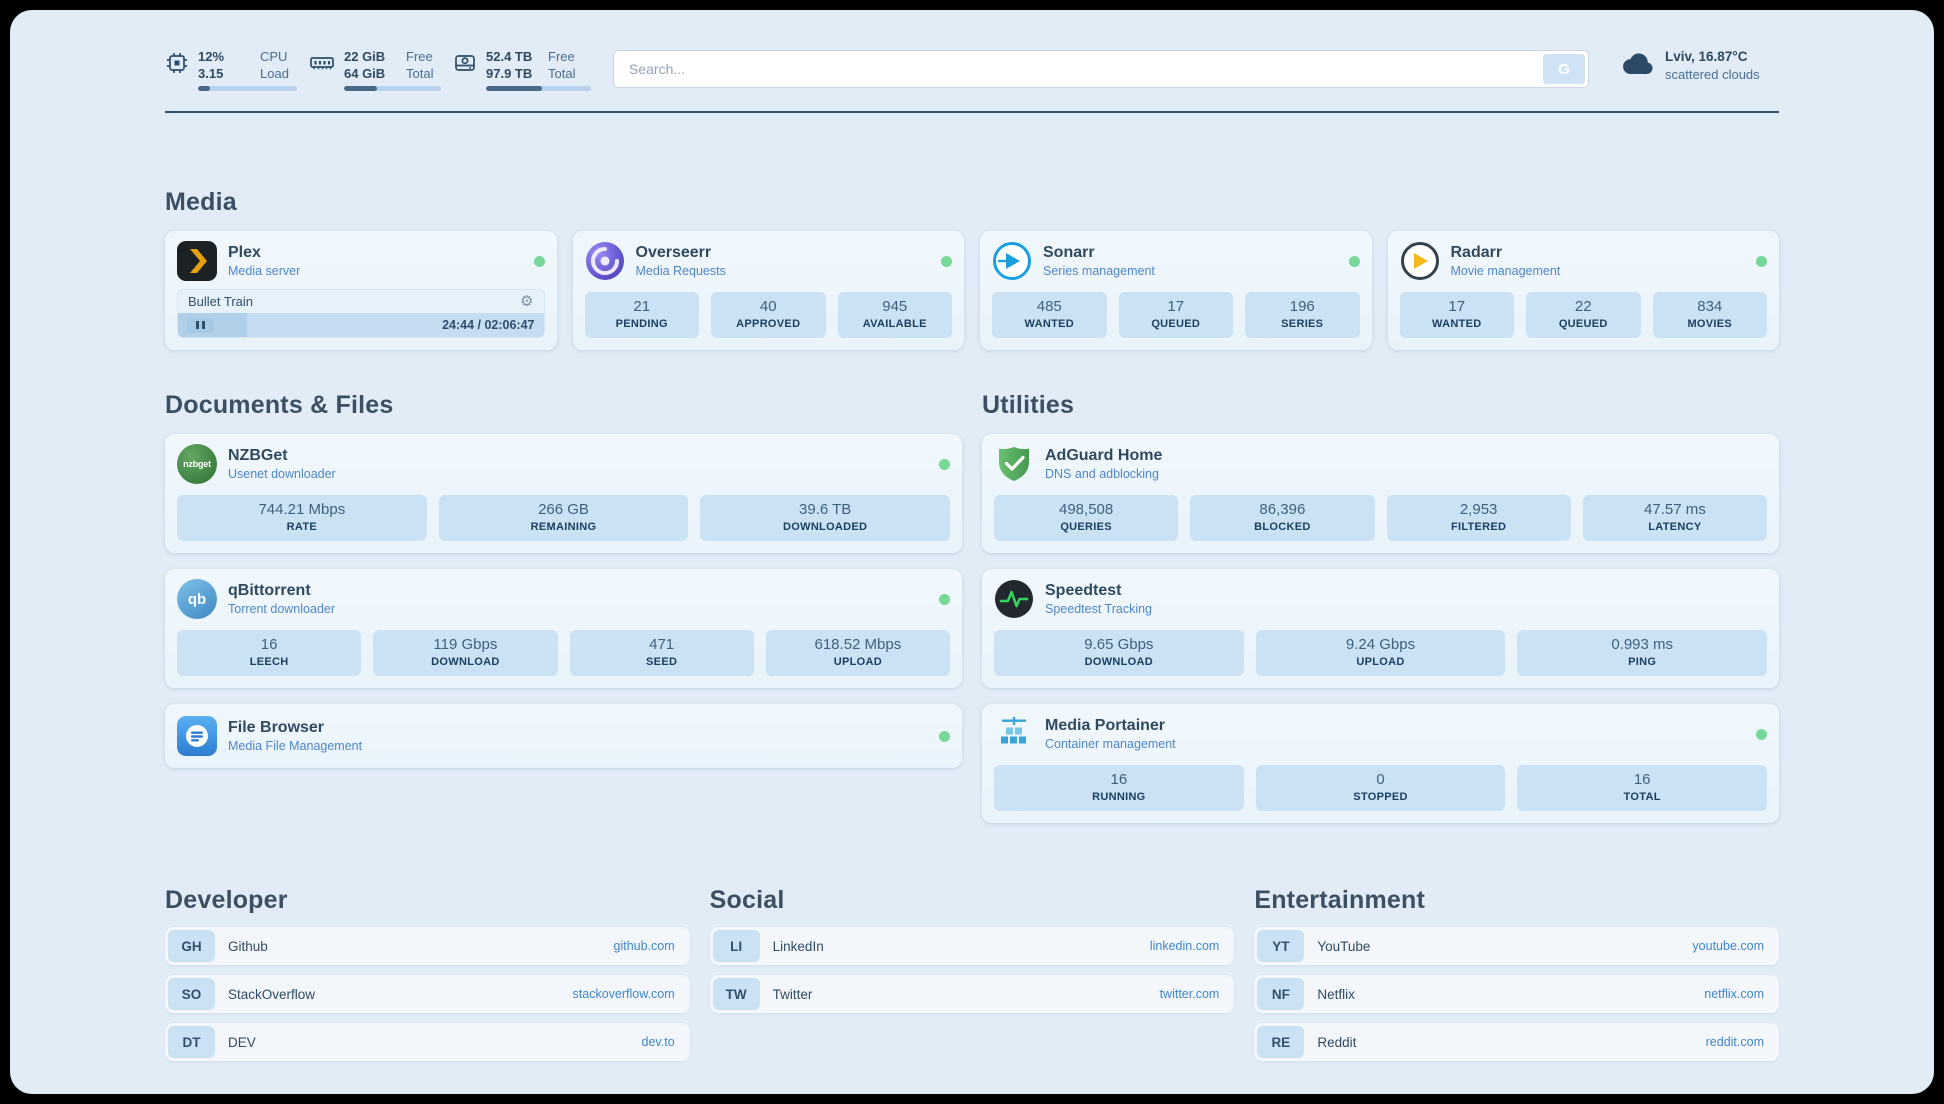 The width and height of the screenshot is (1944, 1104). I want to click on bookmark-twitter: TW Twitter twitter.com, so click(972, 994).